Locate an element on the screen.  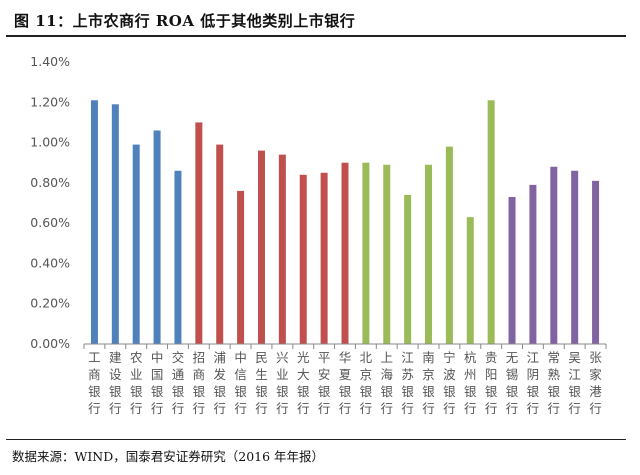
category-label: 上海银行 is located at coordinates (387, 383).